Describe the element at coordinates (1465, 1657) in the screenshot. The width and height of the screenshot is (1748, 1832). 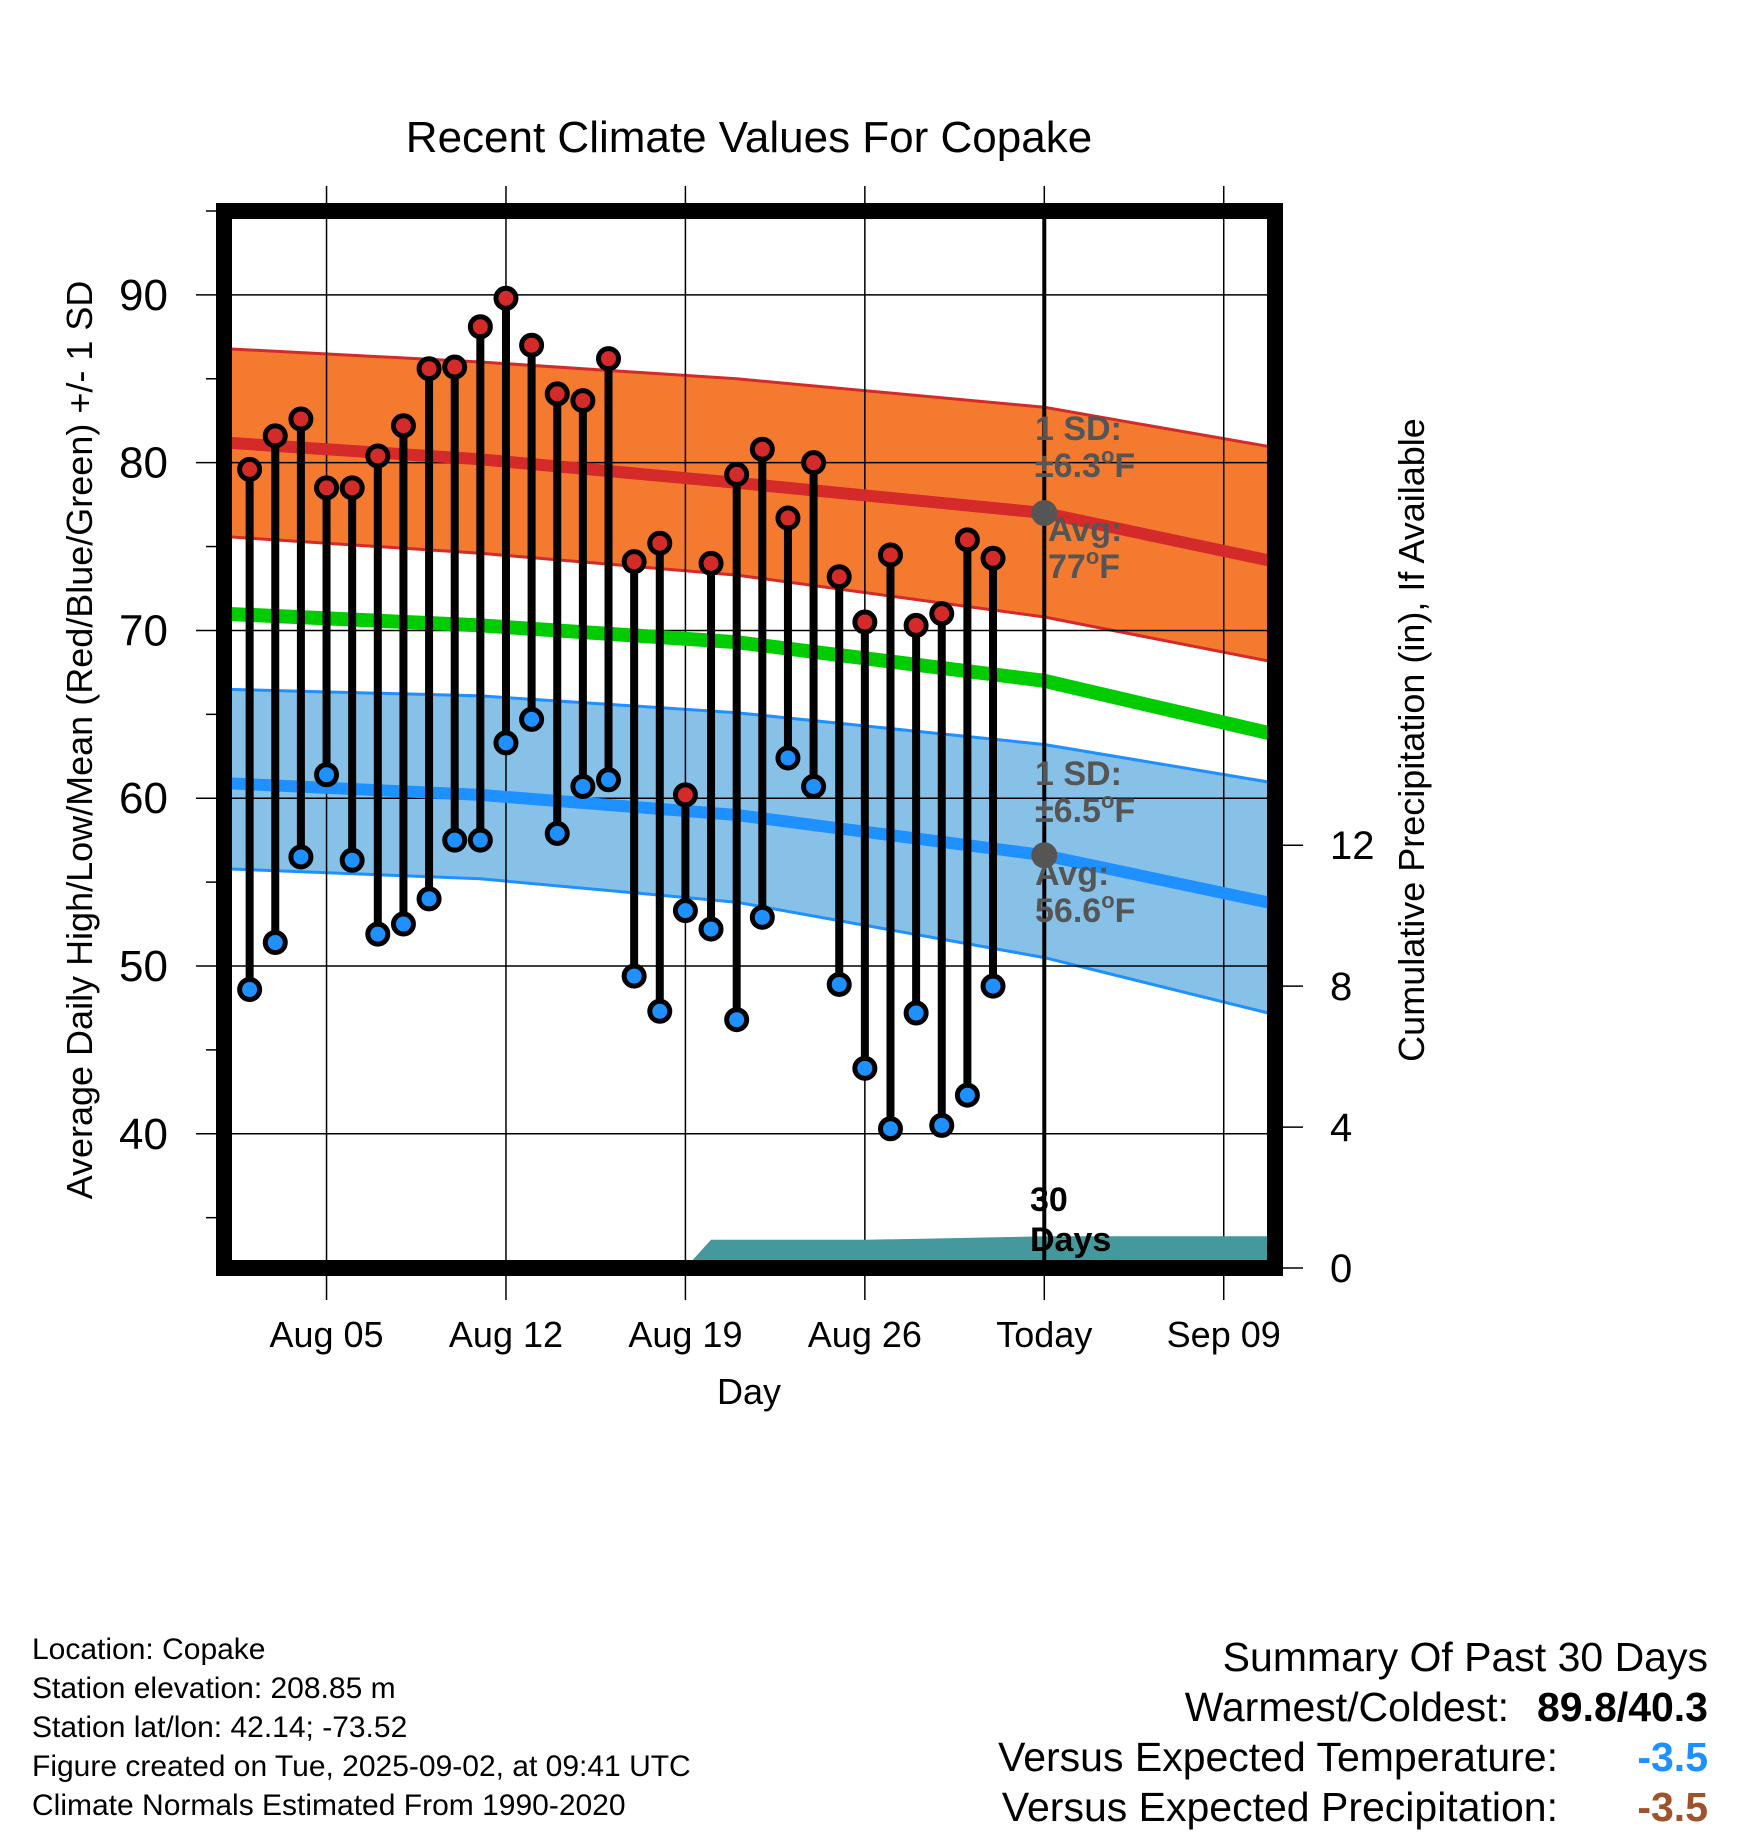
I see `summary-heading: Summary Of Past 30 Days` at that location.